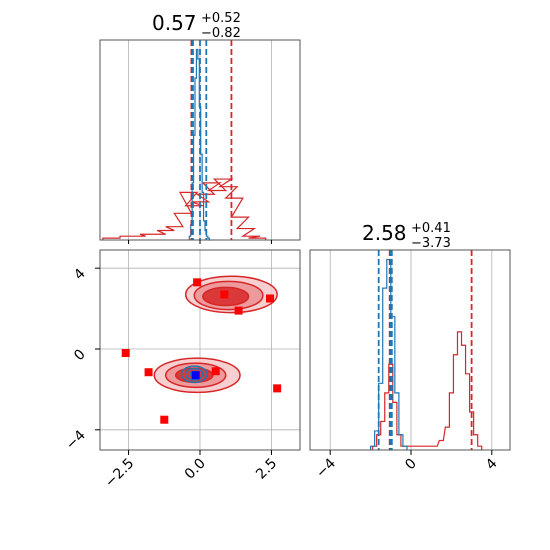 The width and height of the screenshot is (550, 550). What do you see at coordinates (384, 233) in the screenshot?
I see `title-param1-value: 2.58` at bounding box center [384, 233].